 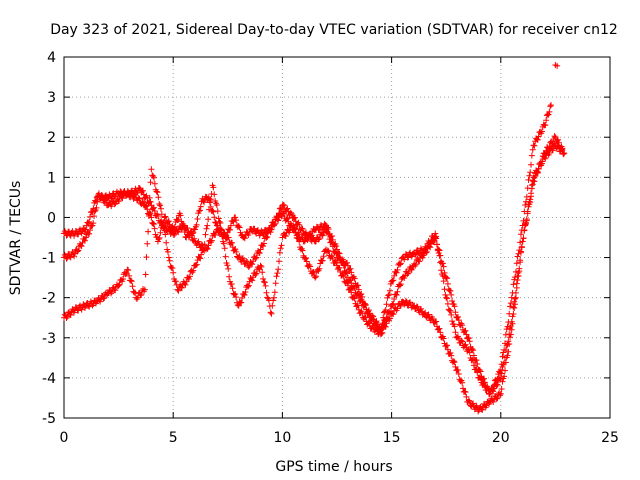 What do you see at coordinates (610, 438) in the screenshot?
I see `x-tick-label: 25` at bounding box center [610, 438].